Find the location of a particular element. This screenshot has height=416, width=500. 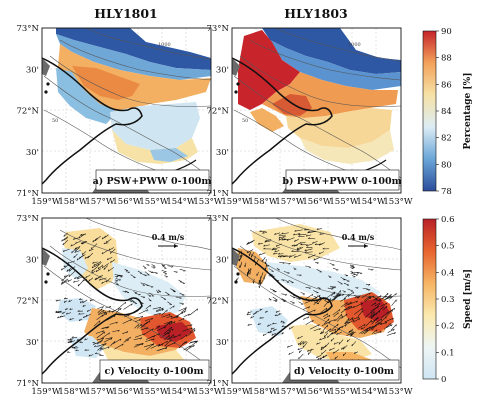

percentage-colorbar: 78 80 82 84 86 88 90 Percentage [%] is located at coordinates (448, 112).